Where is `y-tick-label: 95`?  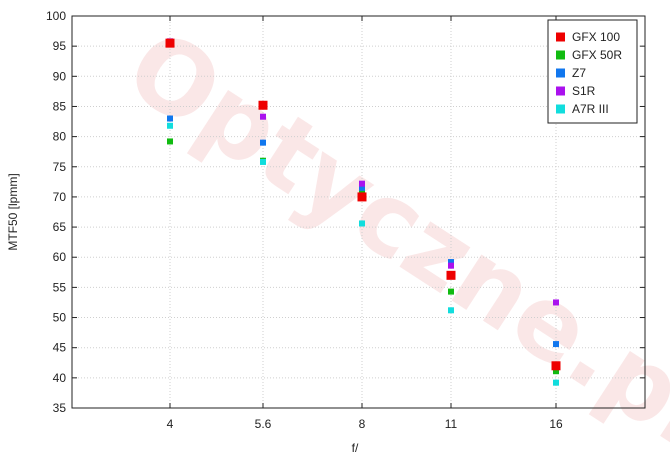
y-tick-label: 95 is located at coordinates (60, 46).